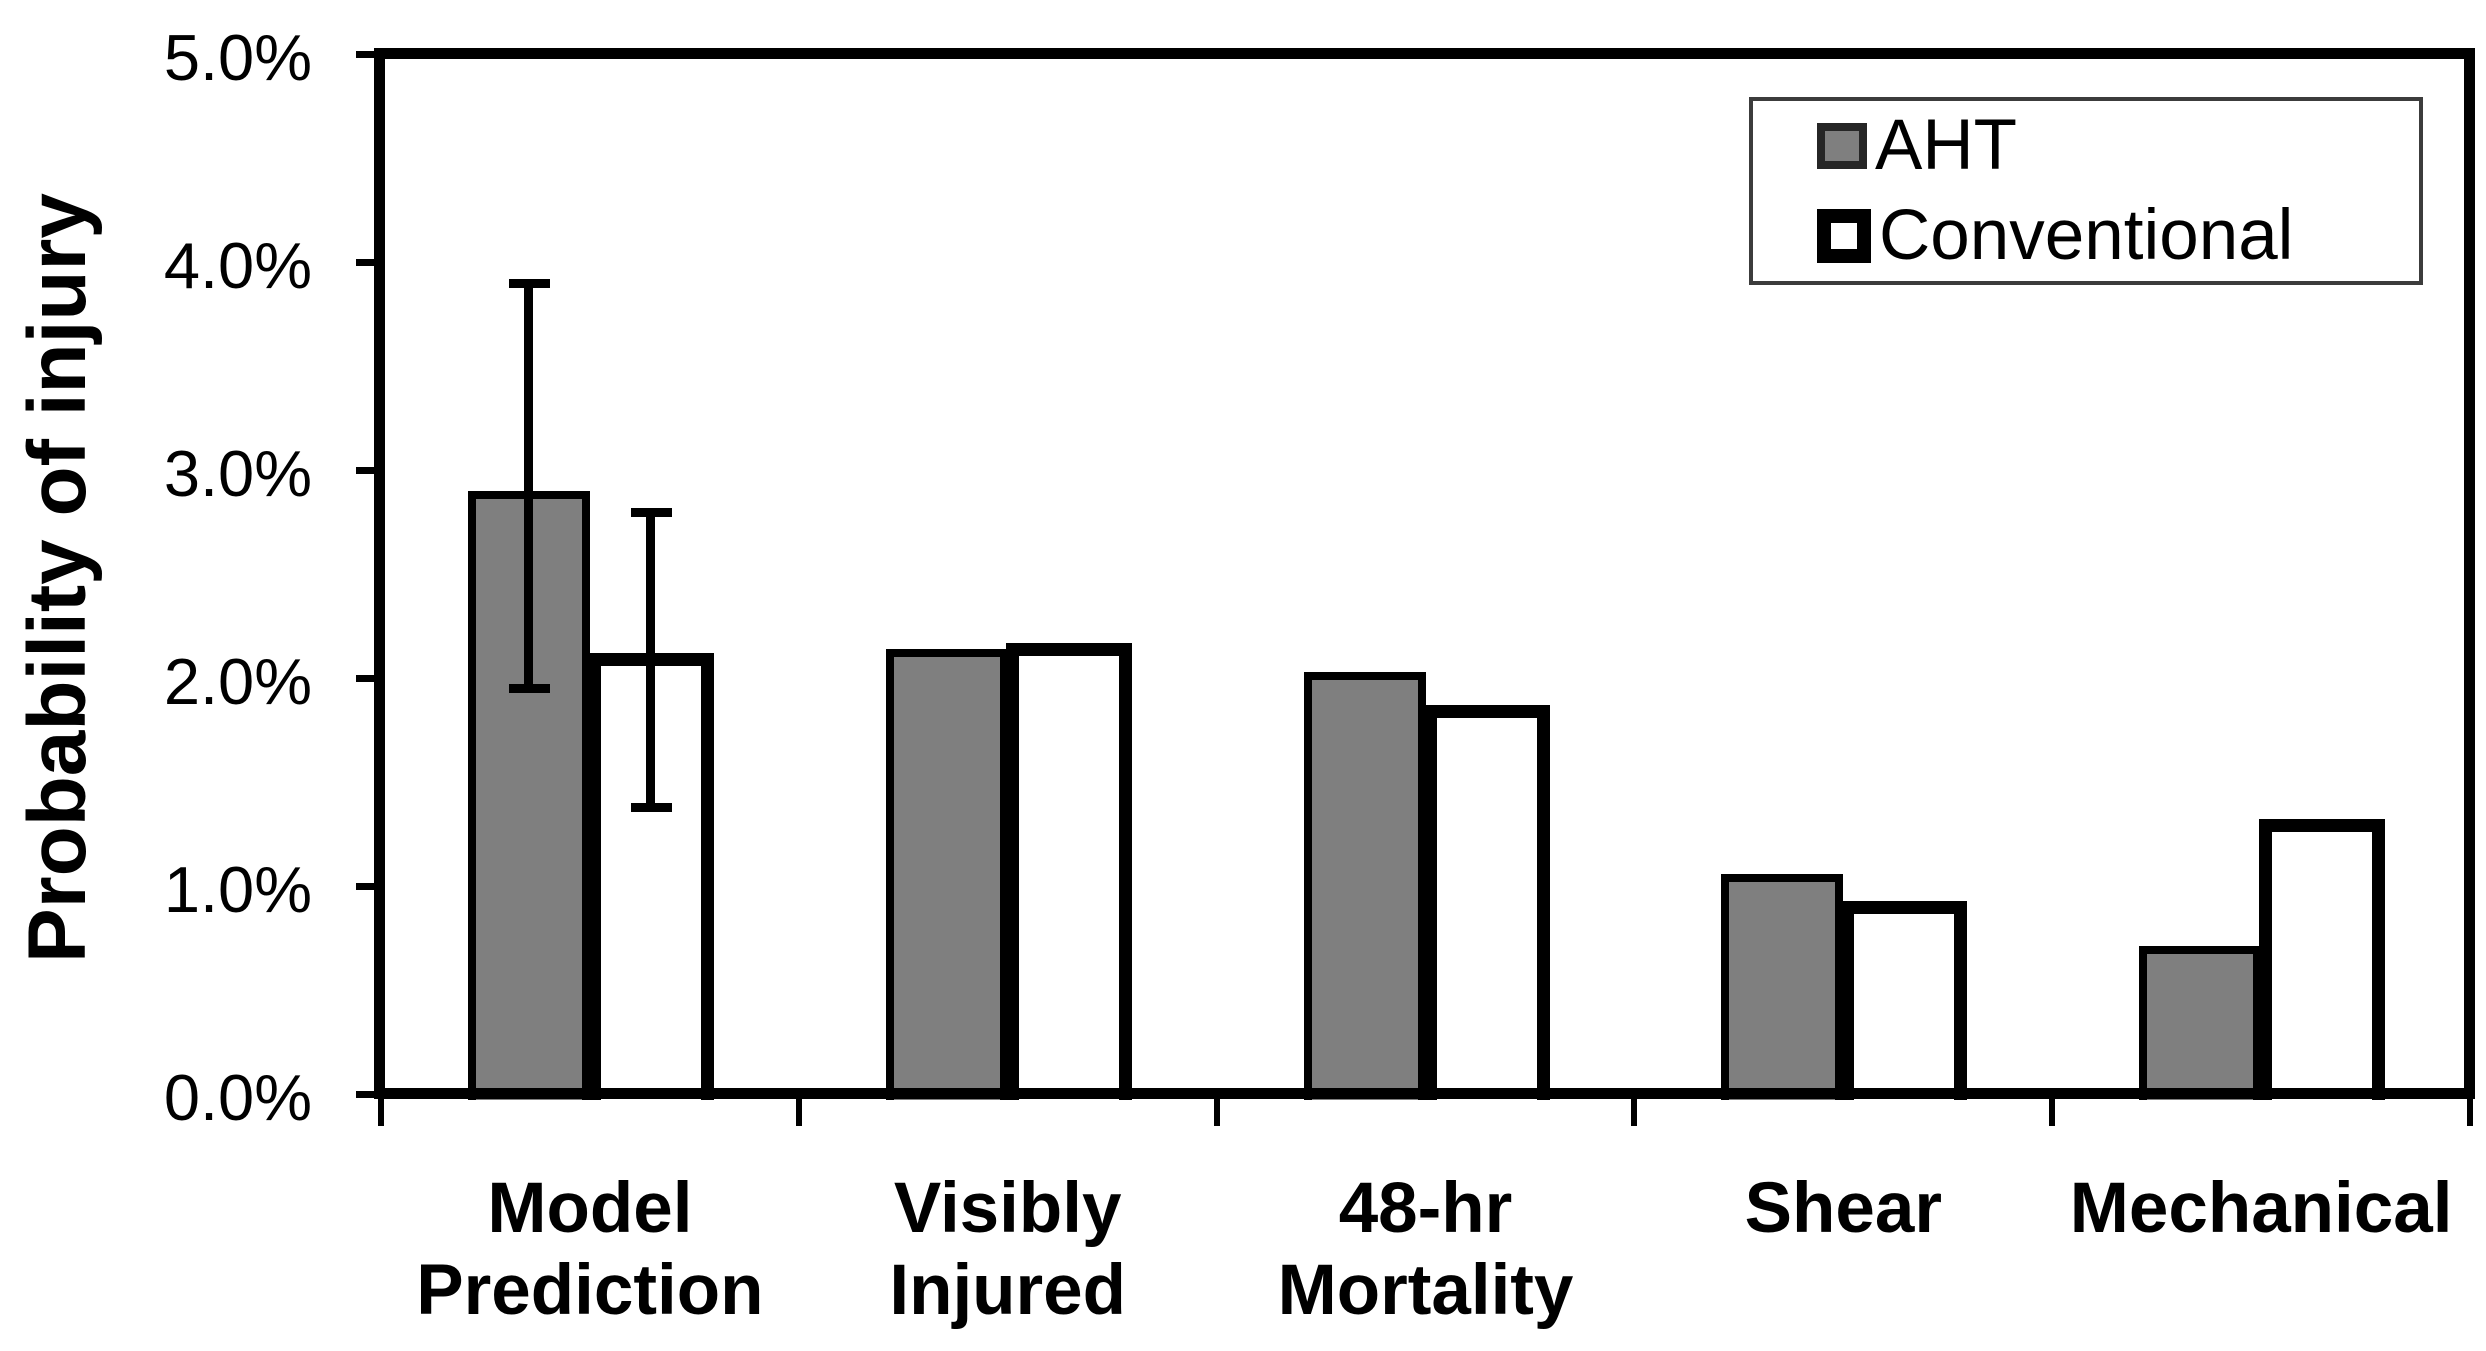 This screenshot has height=1351, width=2486. I want to click on bar-aht-visibly-injured, so click(946, 874).